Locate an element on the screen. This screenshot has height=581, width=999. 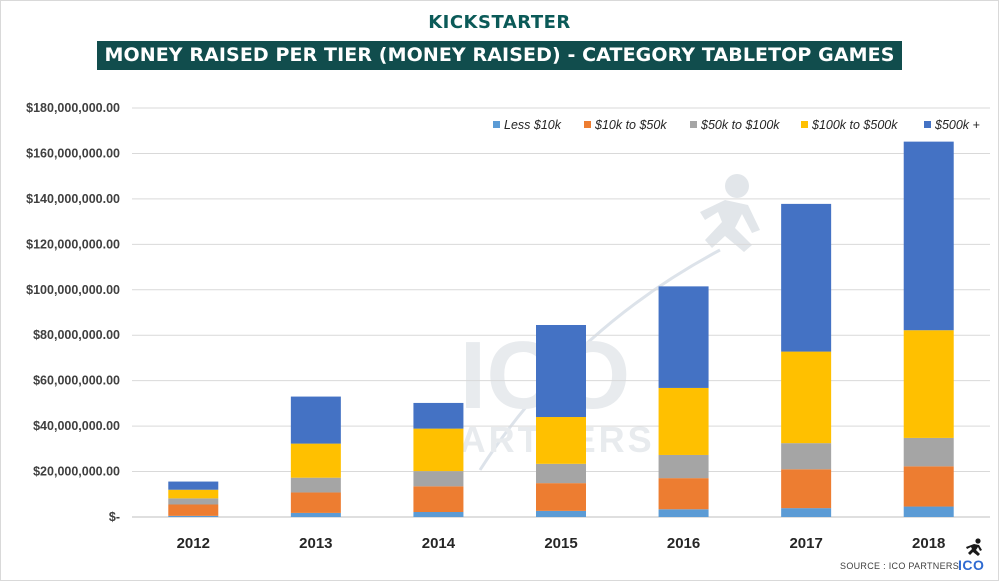
source-note: SOURCE : ICO PARTNERS is located at coordinates (899, 566).